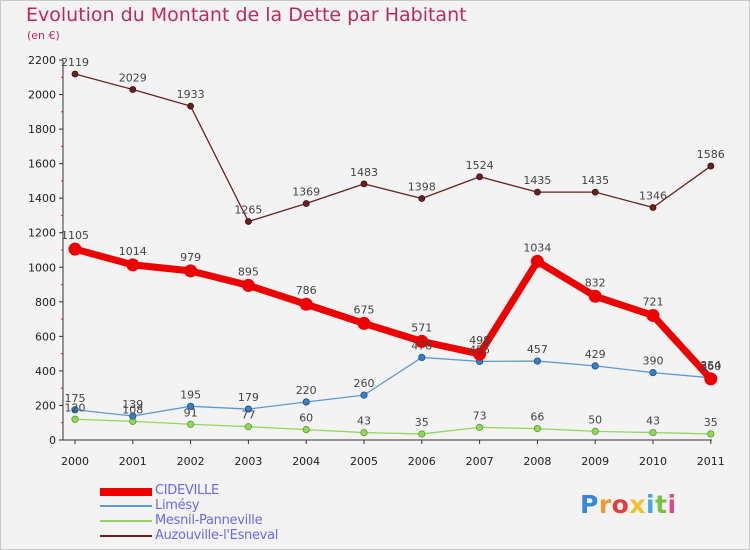 The width and height of the screenshot is (750, 550). Describe the element at coordinates (42, 95) in the screenshot. I see `y-tick-label: 2000` at that location.